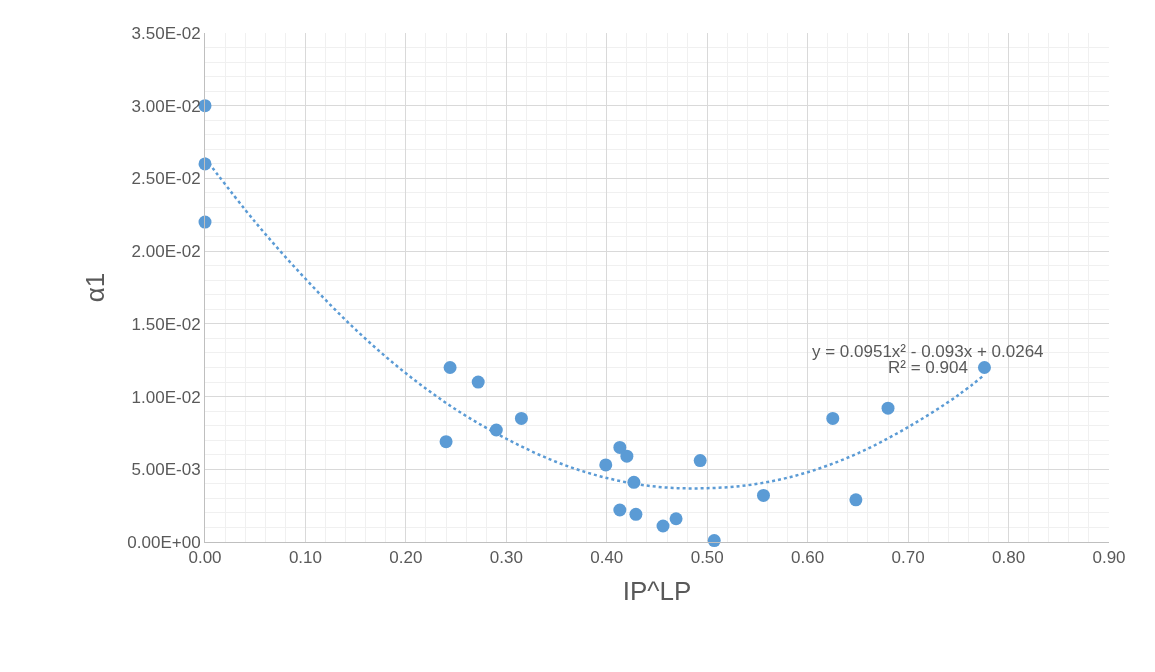 This screenshot has height=672, width=1155. Describe the element at coordinates (1009, 558) in the screenshot. I see `x-tick-label: 0.80` at that location.